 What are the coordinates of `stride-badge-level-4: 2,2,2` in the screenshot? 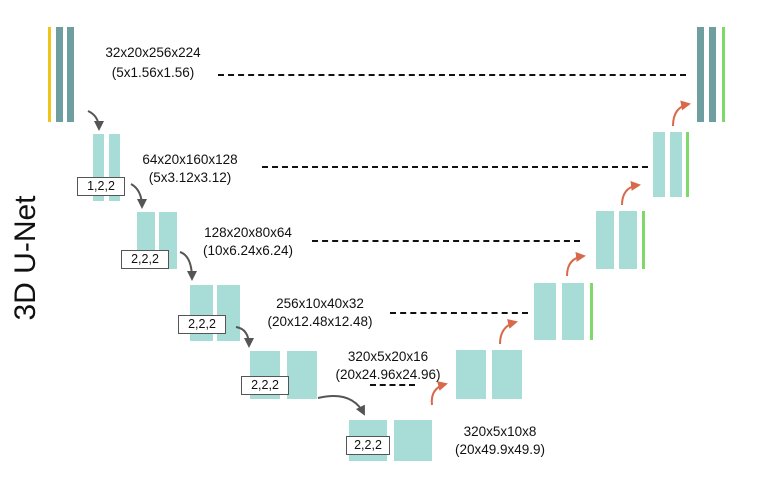 It's located at (265, 385).